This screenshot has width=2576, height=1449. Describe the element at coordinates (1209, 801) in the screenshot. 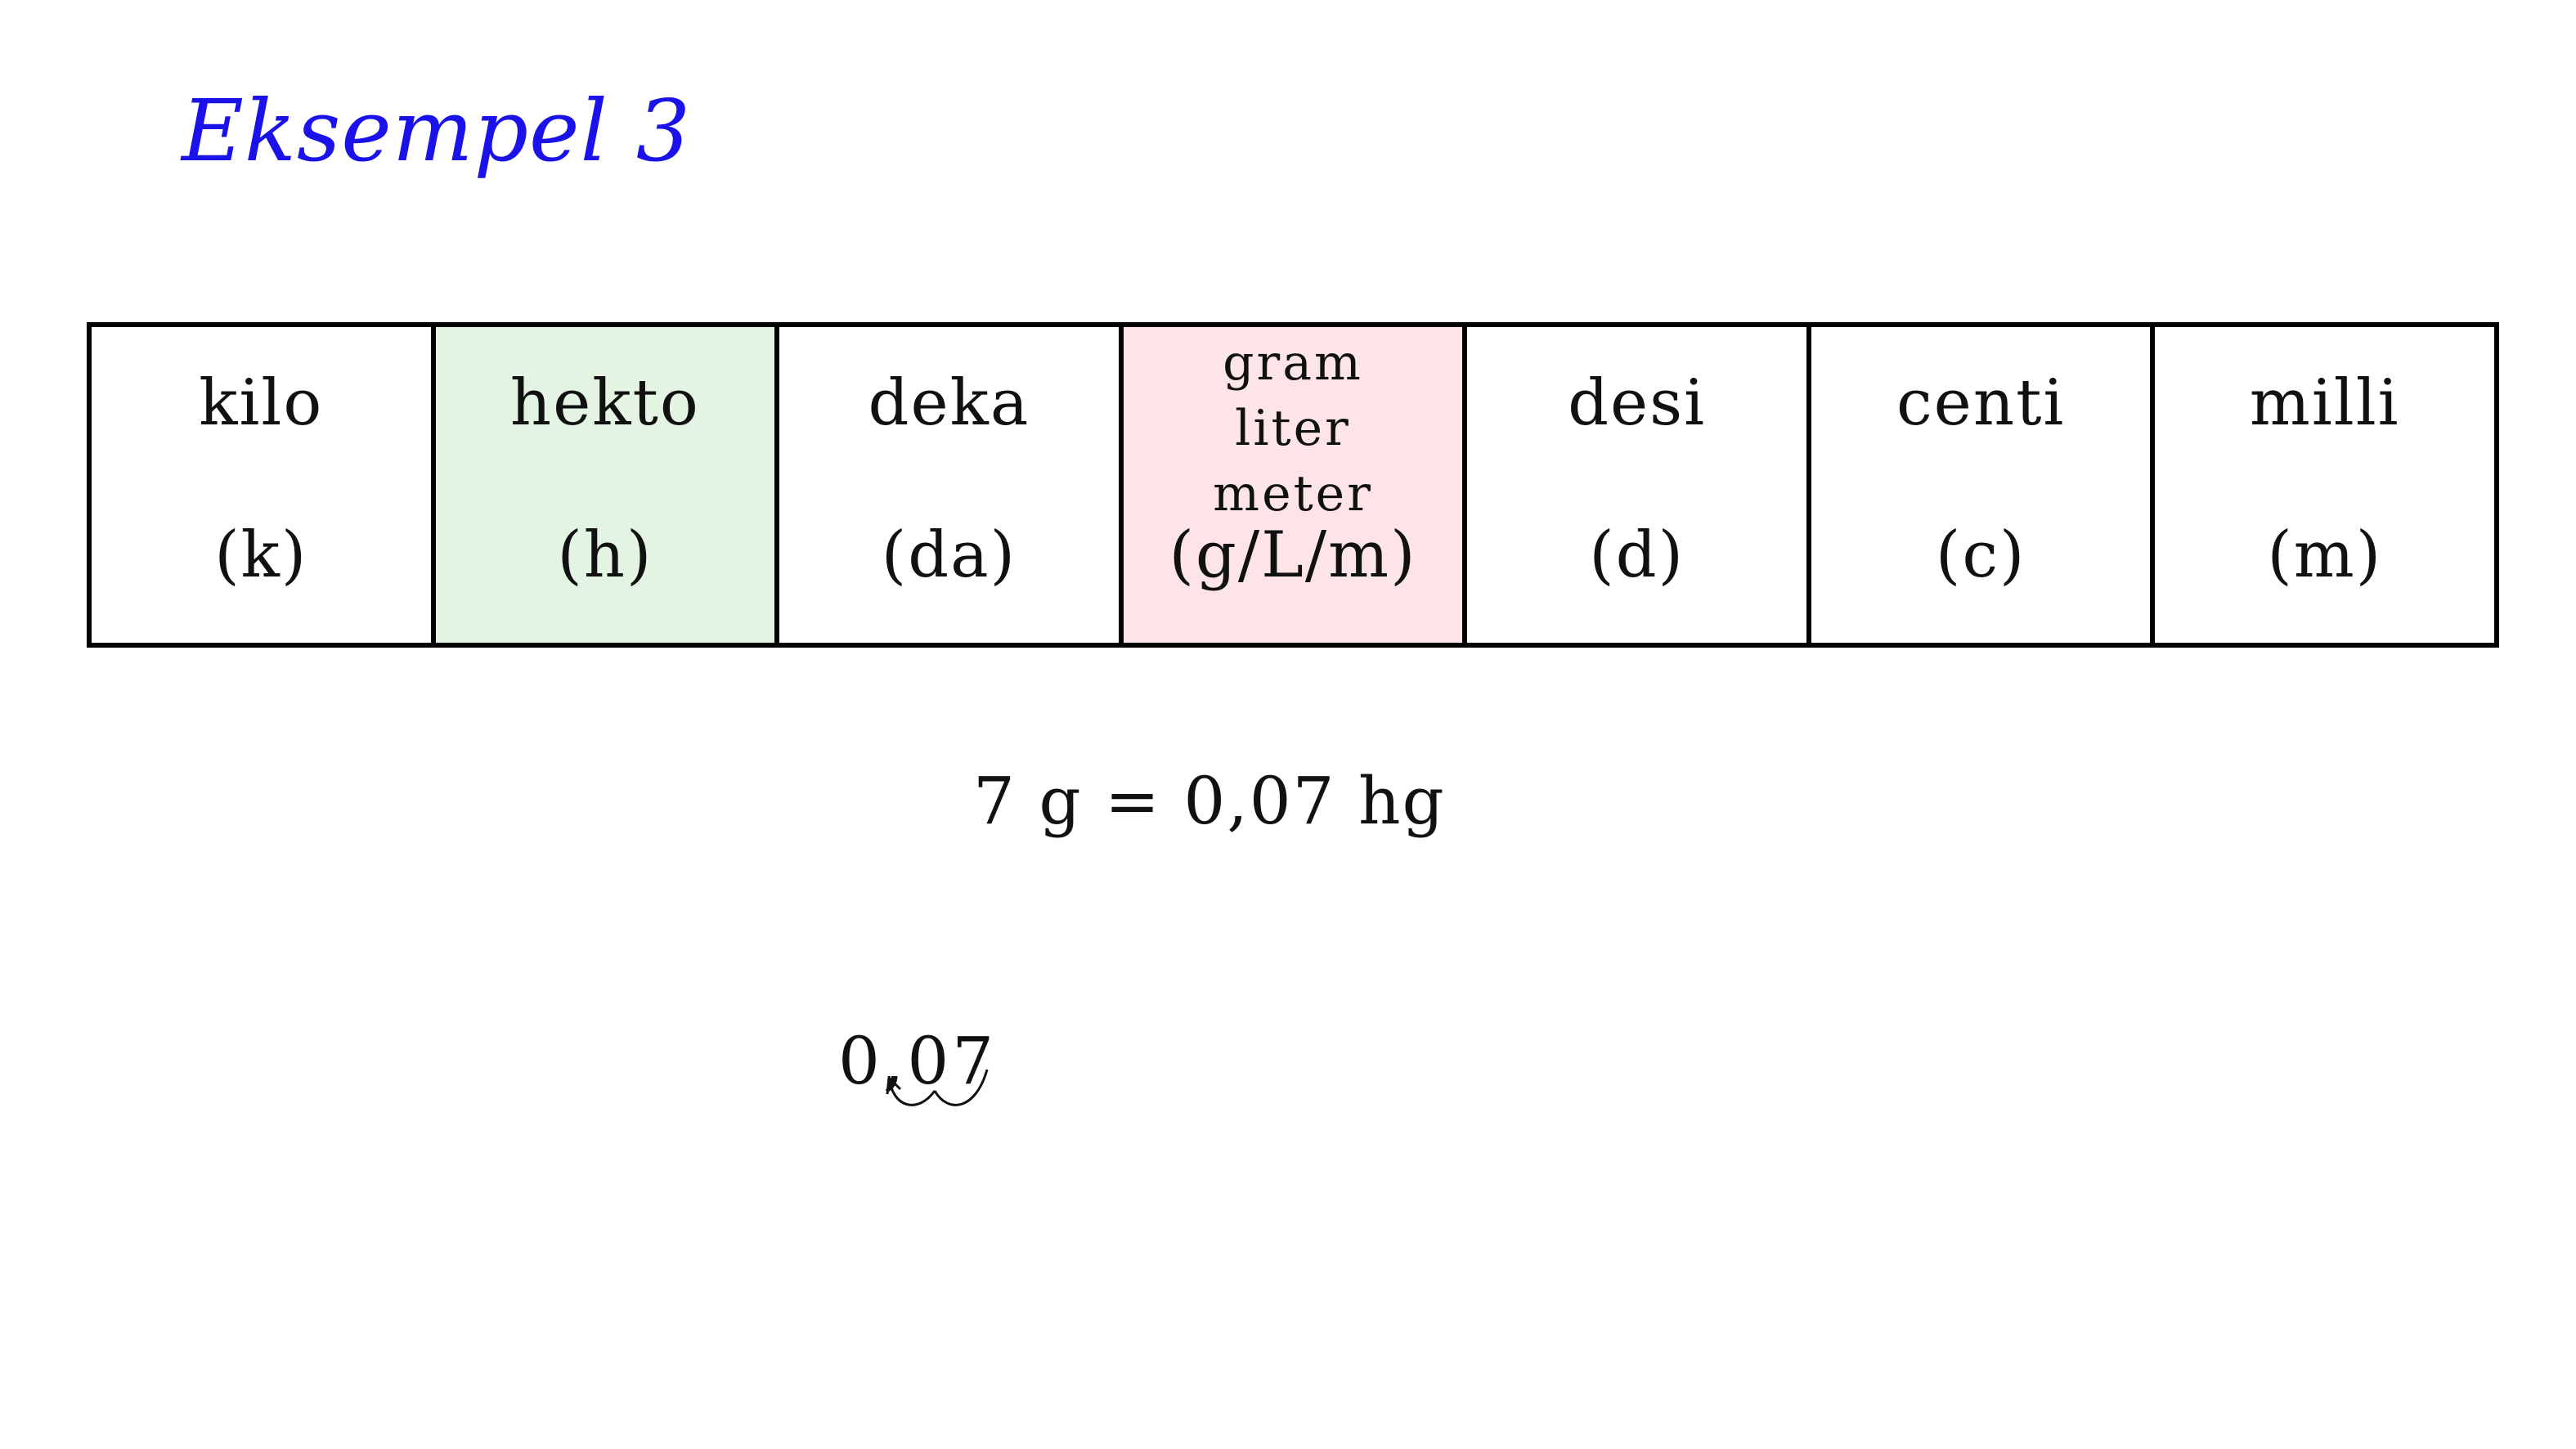

I see `conversion-equation: 7 g = 0,07 hg` at that location.